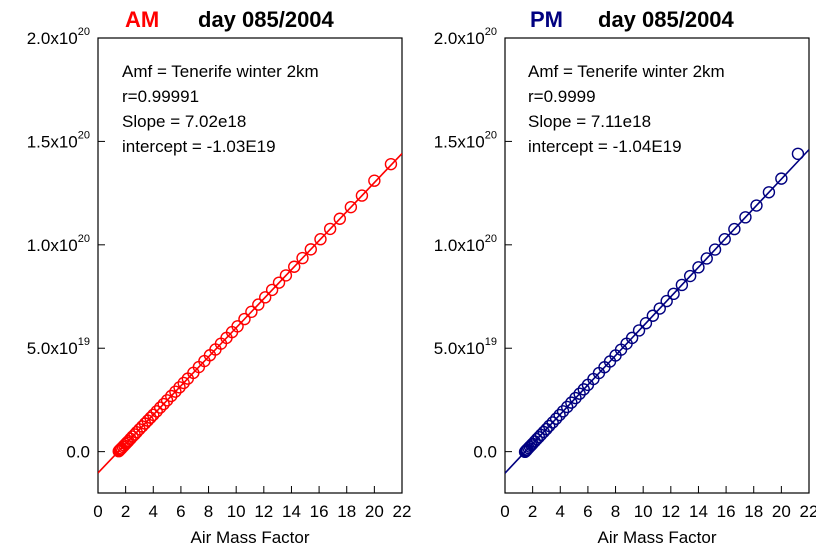 The height and width of the screenshot is (547, 816). I want to click on am-annotation-intercept: intercept = -1.03E19, so click(199, 146).